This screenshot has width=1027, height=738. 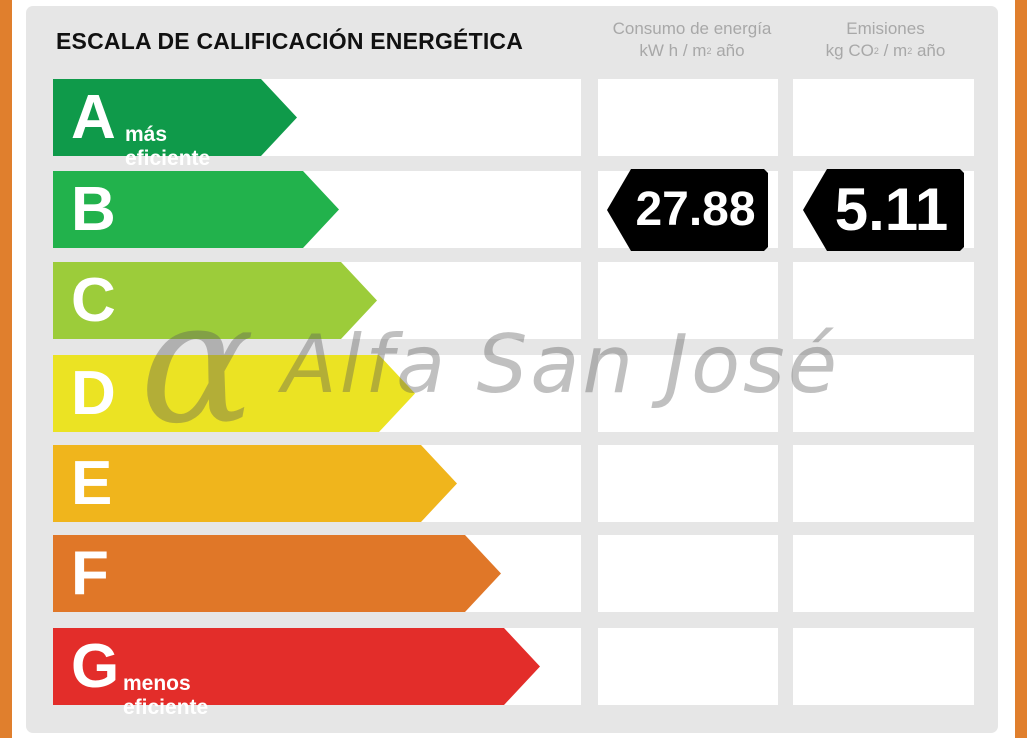 I want to click on energy-value: 27.88, so click(x=695, y=209).